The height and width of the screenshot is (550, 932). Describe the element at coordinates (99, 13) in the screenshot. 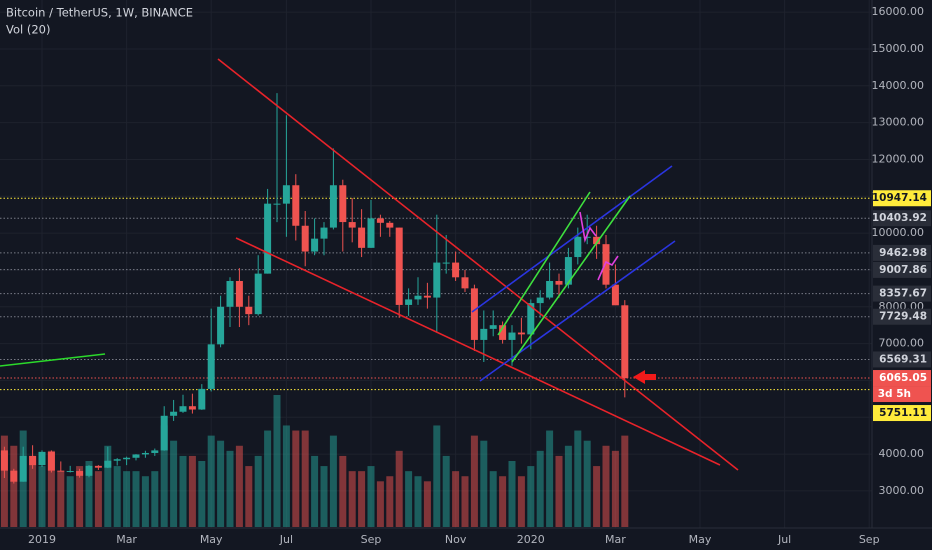

I see `chart-title: Bitcoin / TetherUS, 1W, BINANCE` at that location.